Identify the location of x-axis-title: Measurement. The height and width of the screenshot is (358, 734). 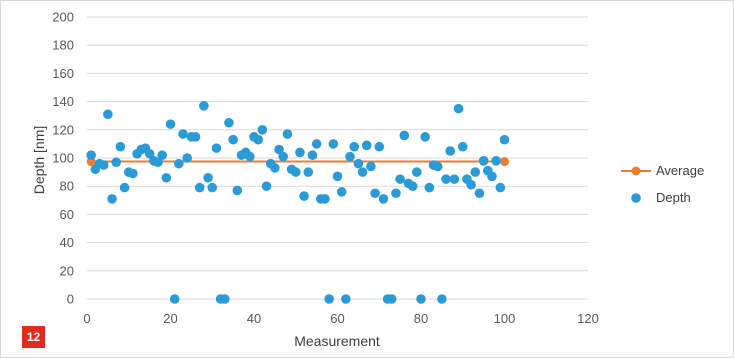
(337, 341).